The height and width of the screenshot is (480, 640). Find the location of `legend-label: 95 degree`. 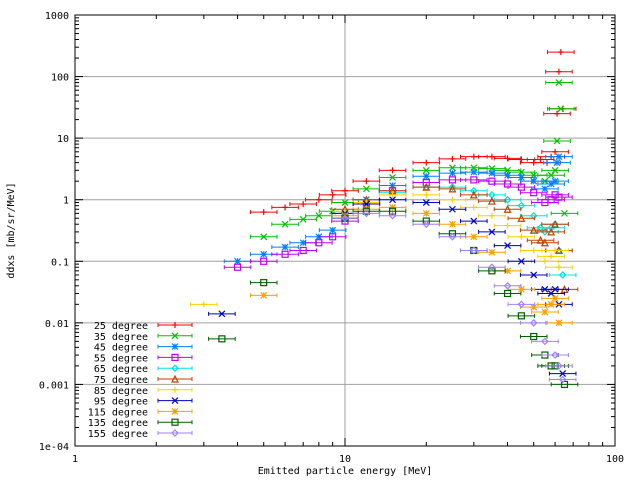

legend-label: 95 degree is located at coordinates (121, 402).